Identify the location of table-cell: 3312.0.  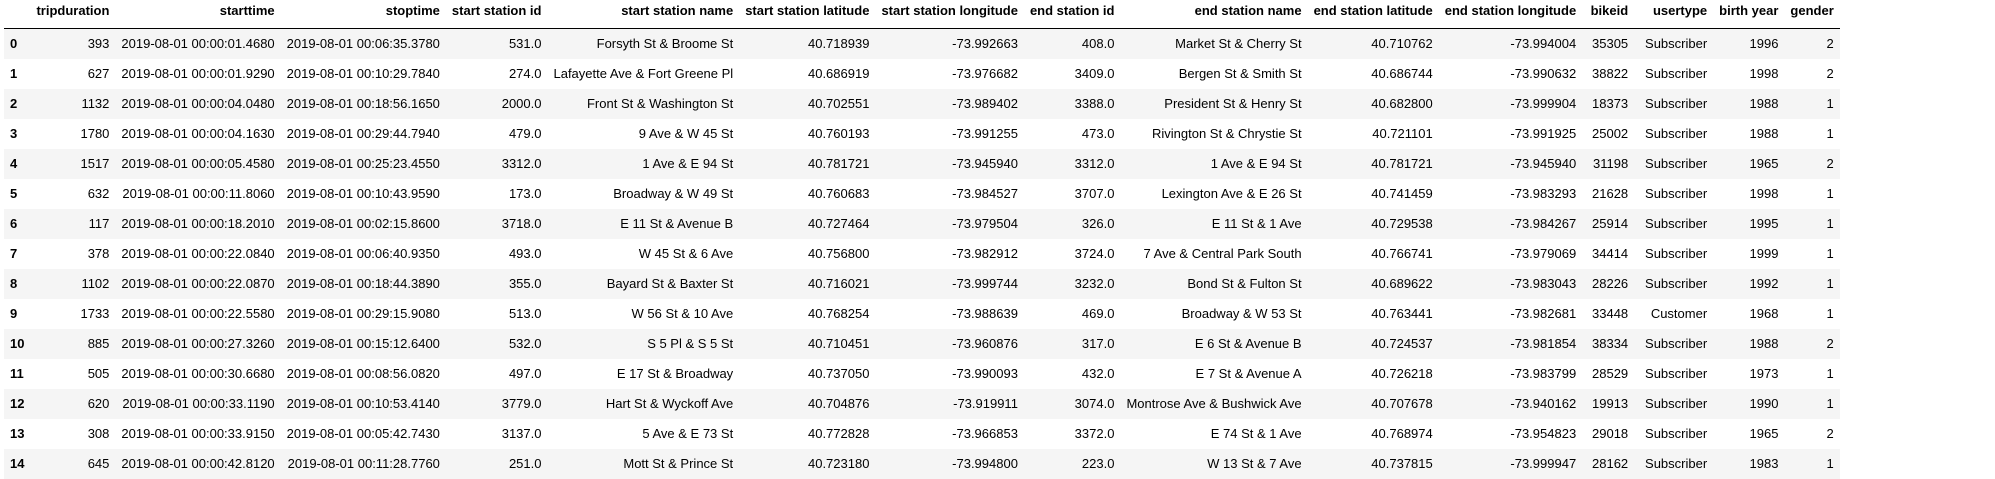
(1072, 164).